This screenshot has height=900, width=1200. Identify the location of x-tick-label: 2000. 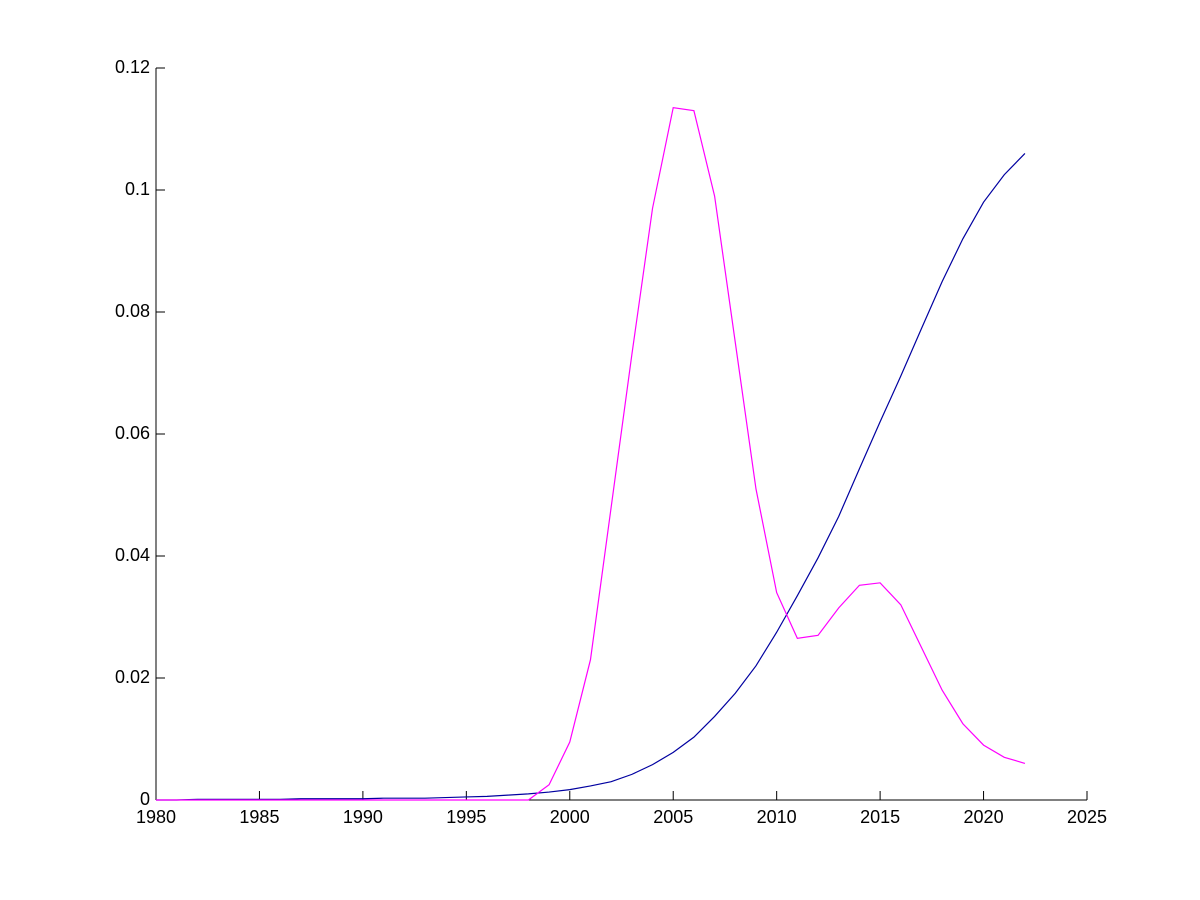
(570, 817).